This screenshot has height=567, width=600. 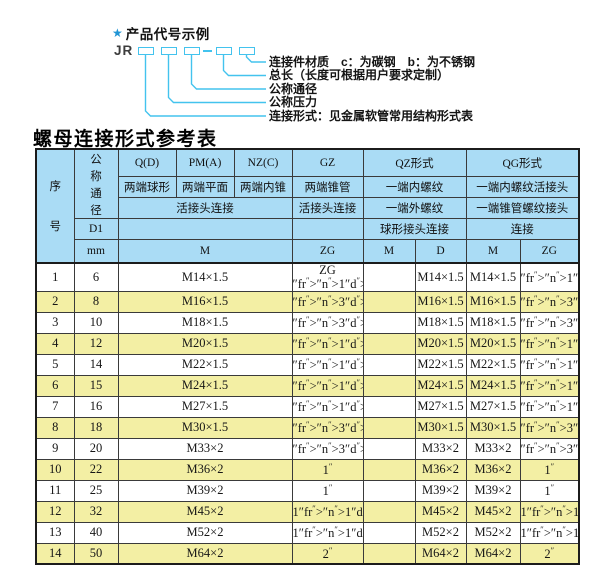 What do you see at coordinates (96, 469) in the screenshot?
I see `cell-dn: 22` at bounding box center [96, 469].